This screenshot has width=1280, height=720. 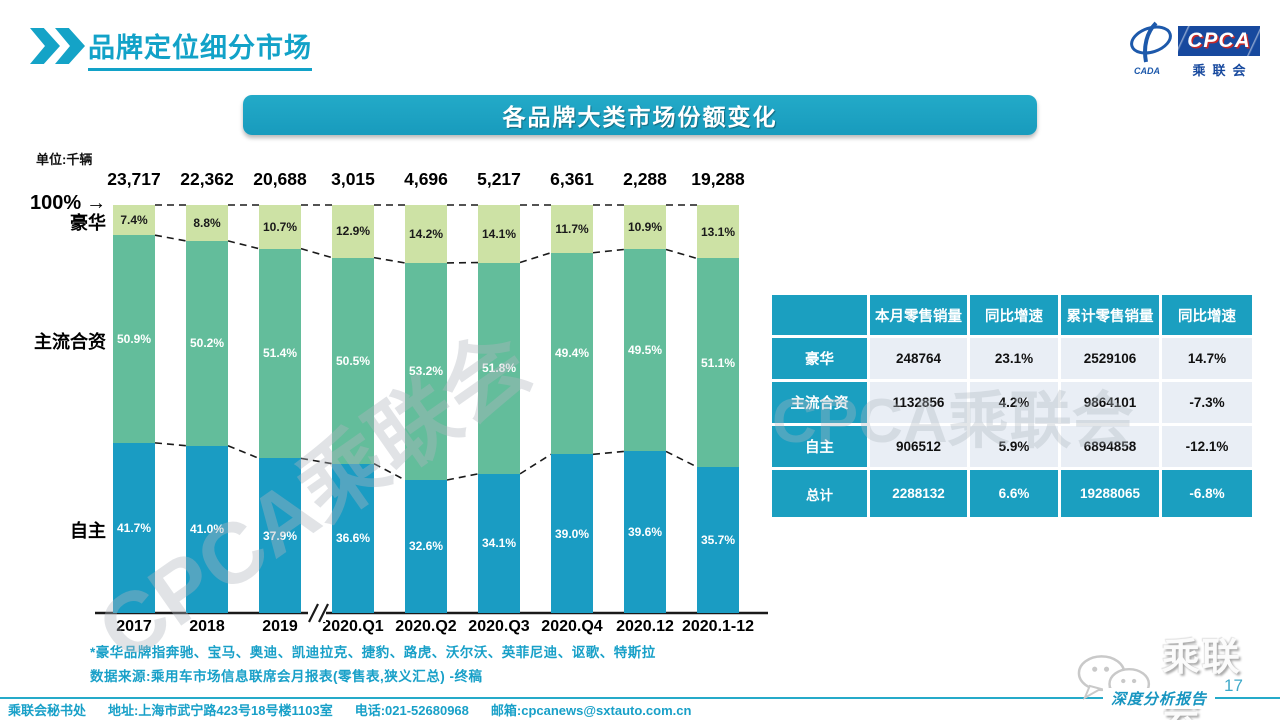 What do you see at coordinates (499, 543) in the screenshot?
I see `bar-segment: 34.1%` at bounding box center [499, 543].